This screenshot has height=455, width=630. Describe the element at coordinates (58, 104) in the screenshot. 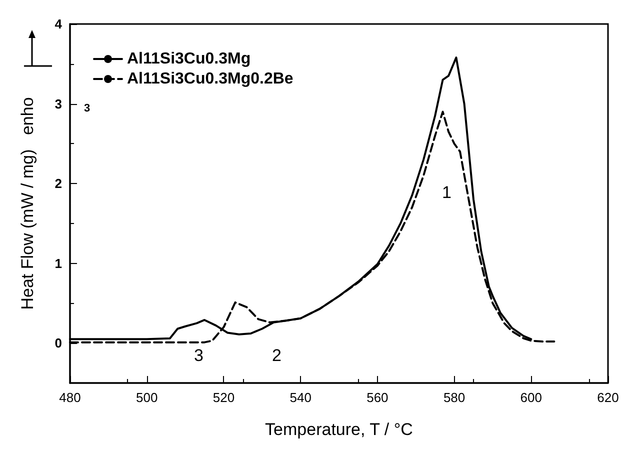

I see `y-tick-label: 3` at that location.